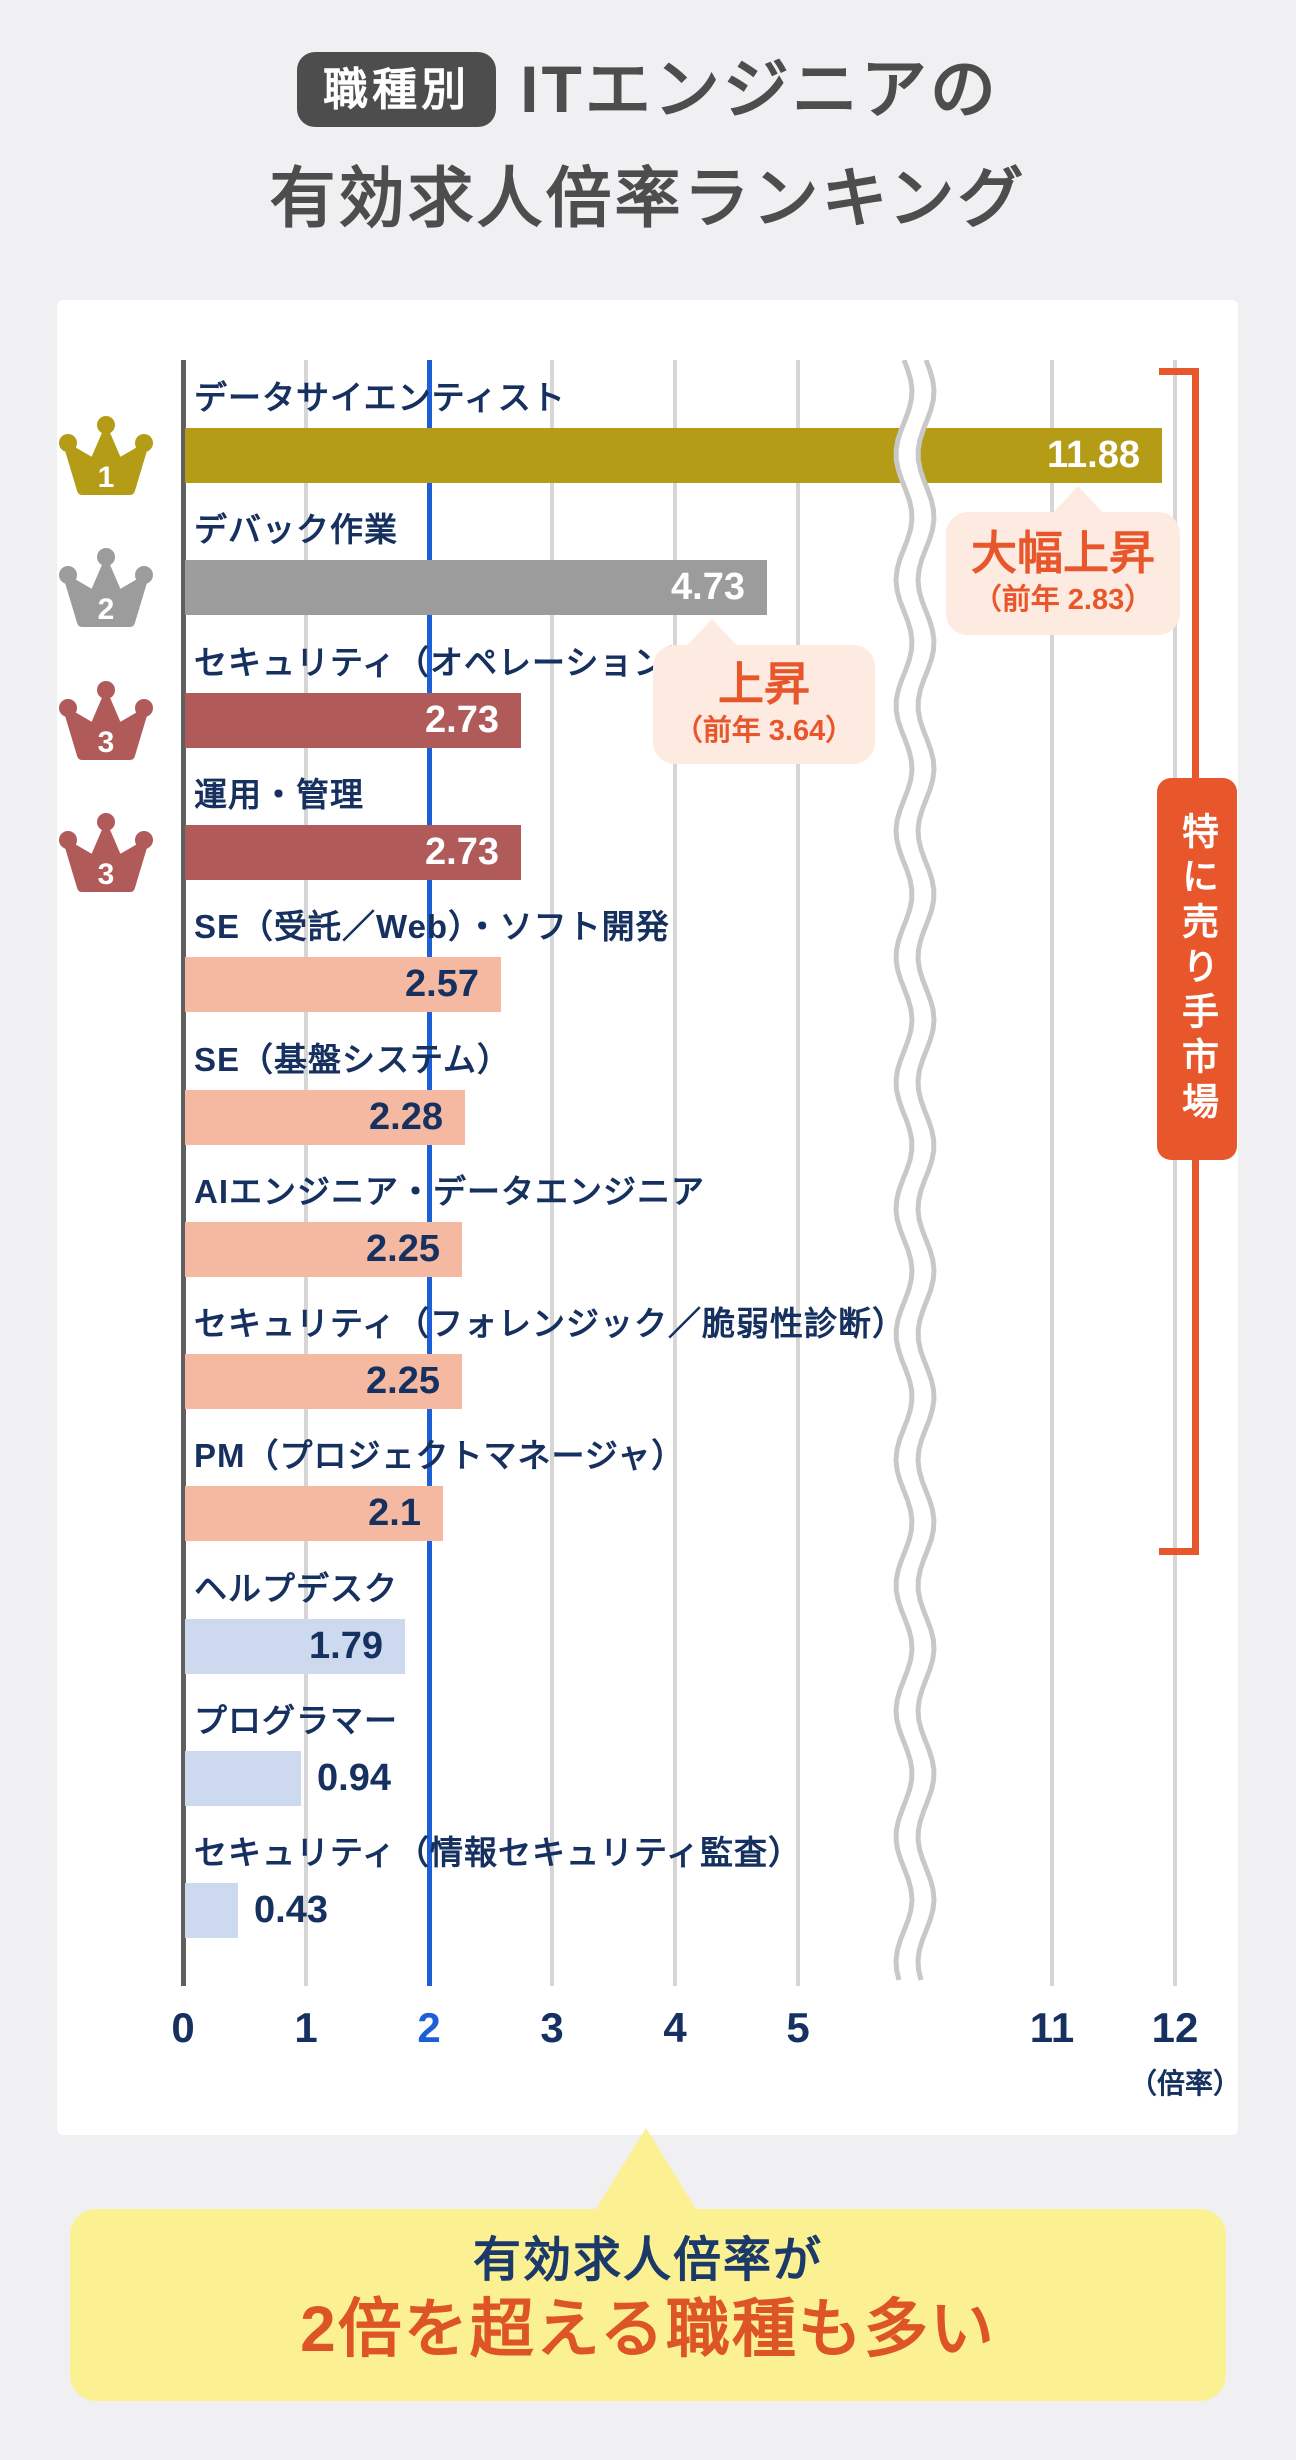  I want to click on bracket-label-text: 特に売り手市場, so click(1197, 969).